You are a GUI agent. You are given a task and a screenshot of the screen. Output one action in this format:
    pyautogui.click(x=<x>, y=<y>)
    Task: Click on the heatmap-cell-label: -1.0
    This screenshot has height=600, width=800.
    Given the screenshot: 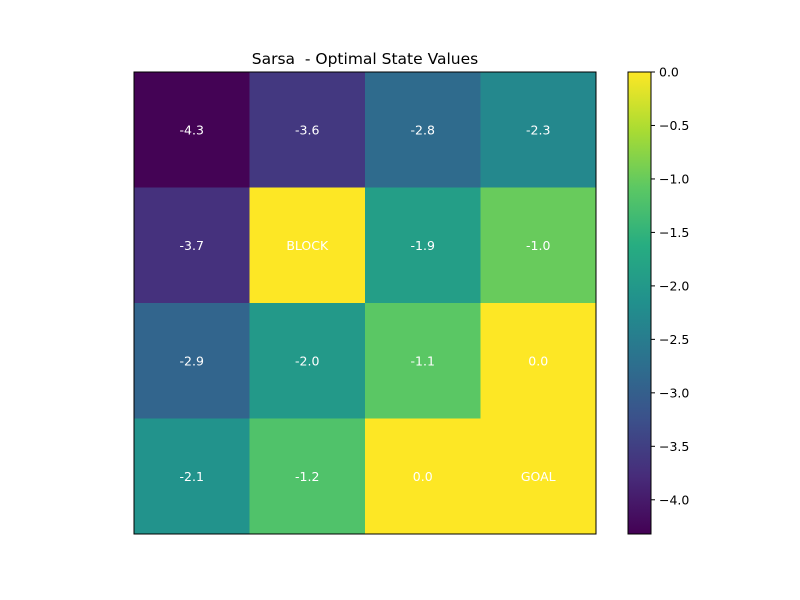 What is the action you would take?
    pyautogui.click(x=538, y=245)
    